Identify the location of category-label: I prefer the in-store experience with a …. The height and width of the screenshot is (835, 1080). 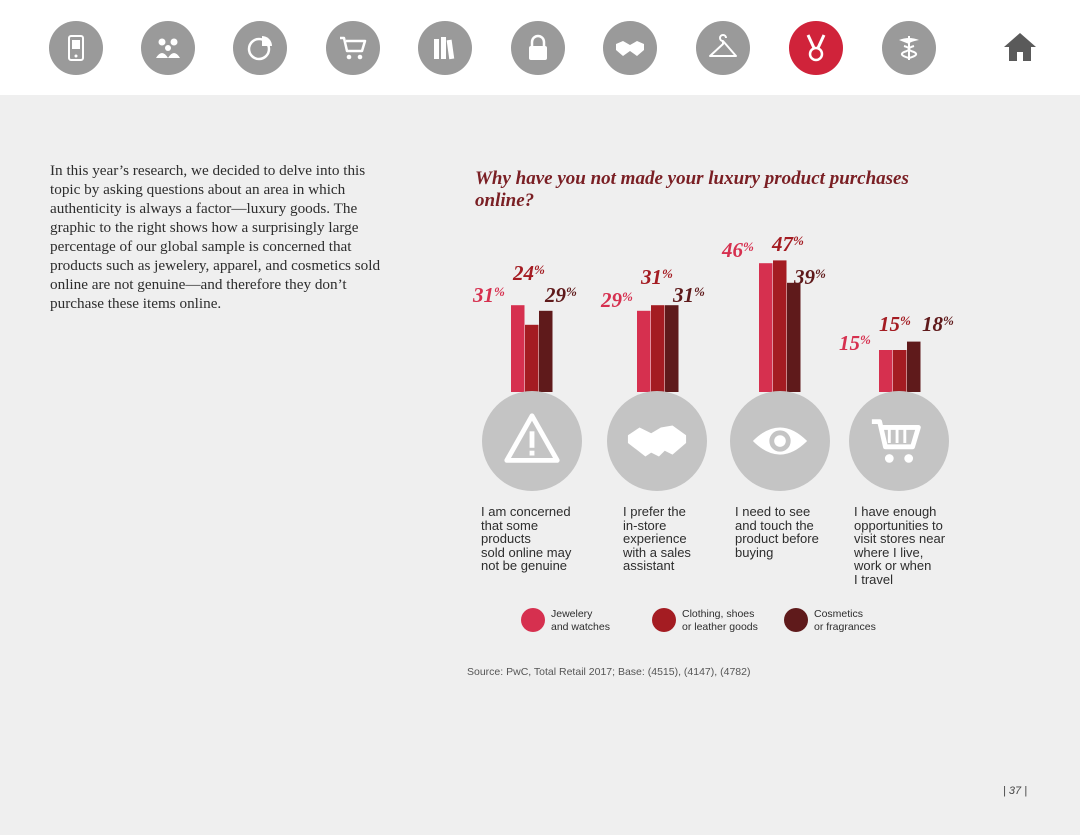
(657, 539).